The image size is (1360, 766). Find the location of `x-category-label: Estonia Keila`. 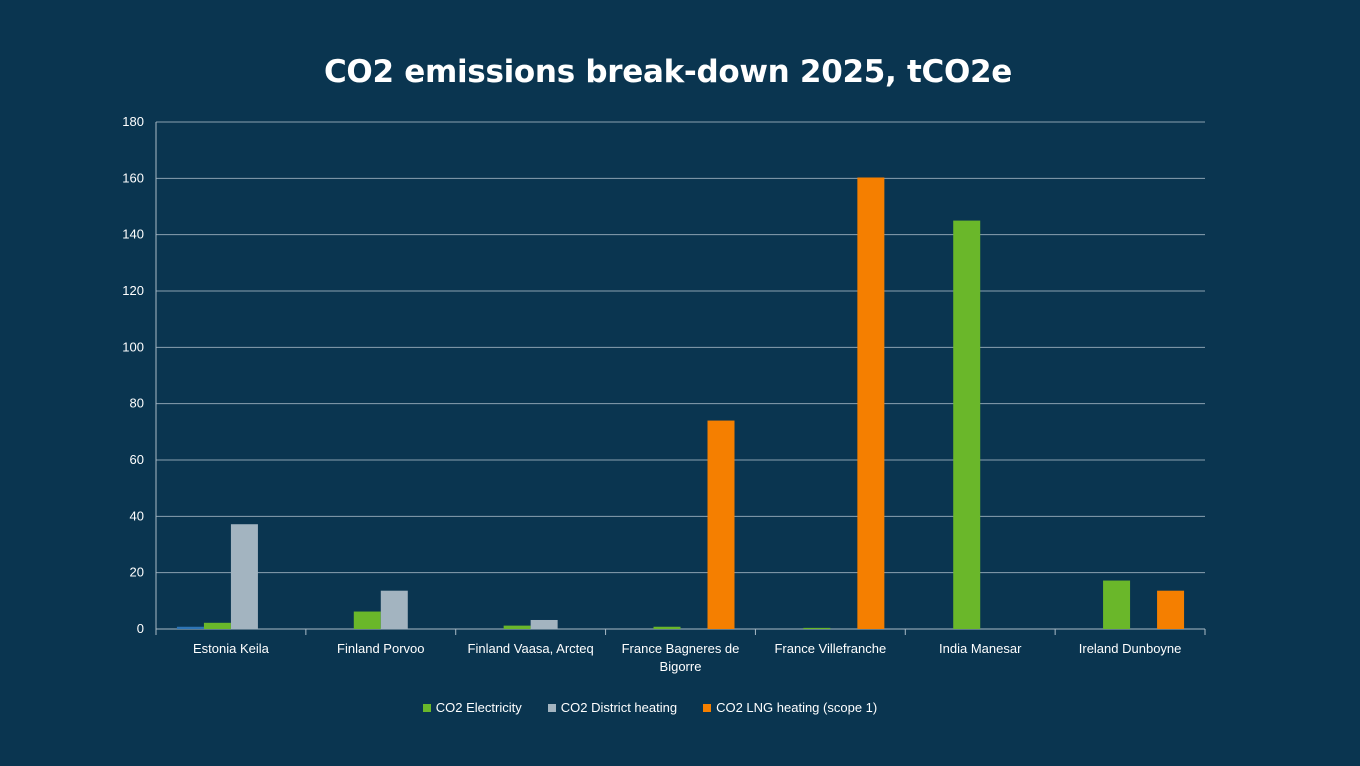

x-category-label: Estonia Keila is located at coordinates (231, 648).